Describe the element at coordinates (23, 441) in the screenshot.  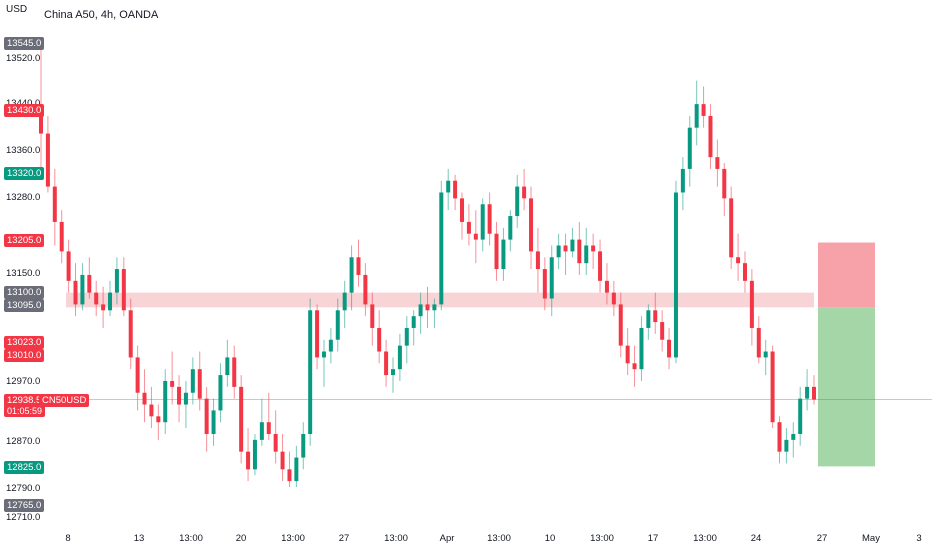
I see `price-tick: 12870.0` at that location.